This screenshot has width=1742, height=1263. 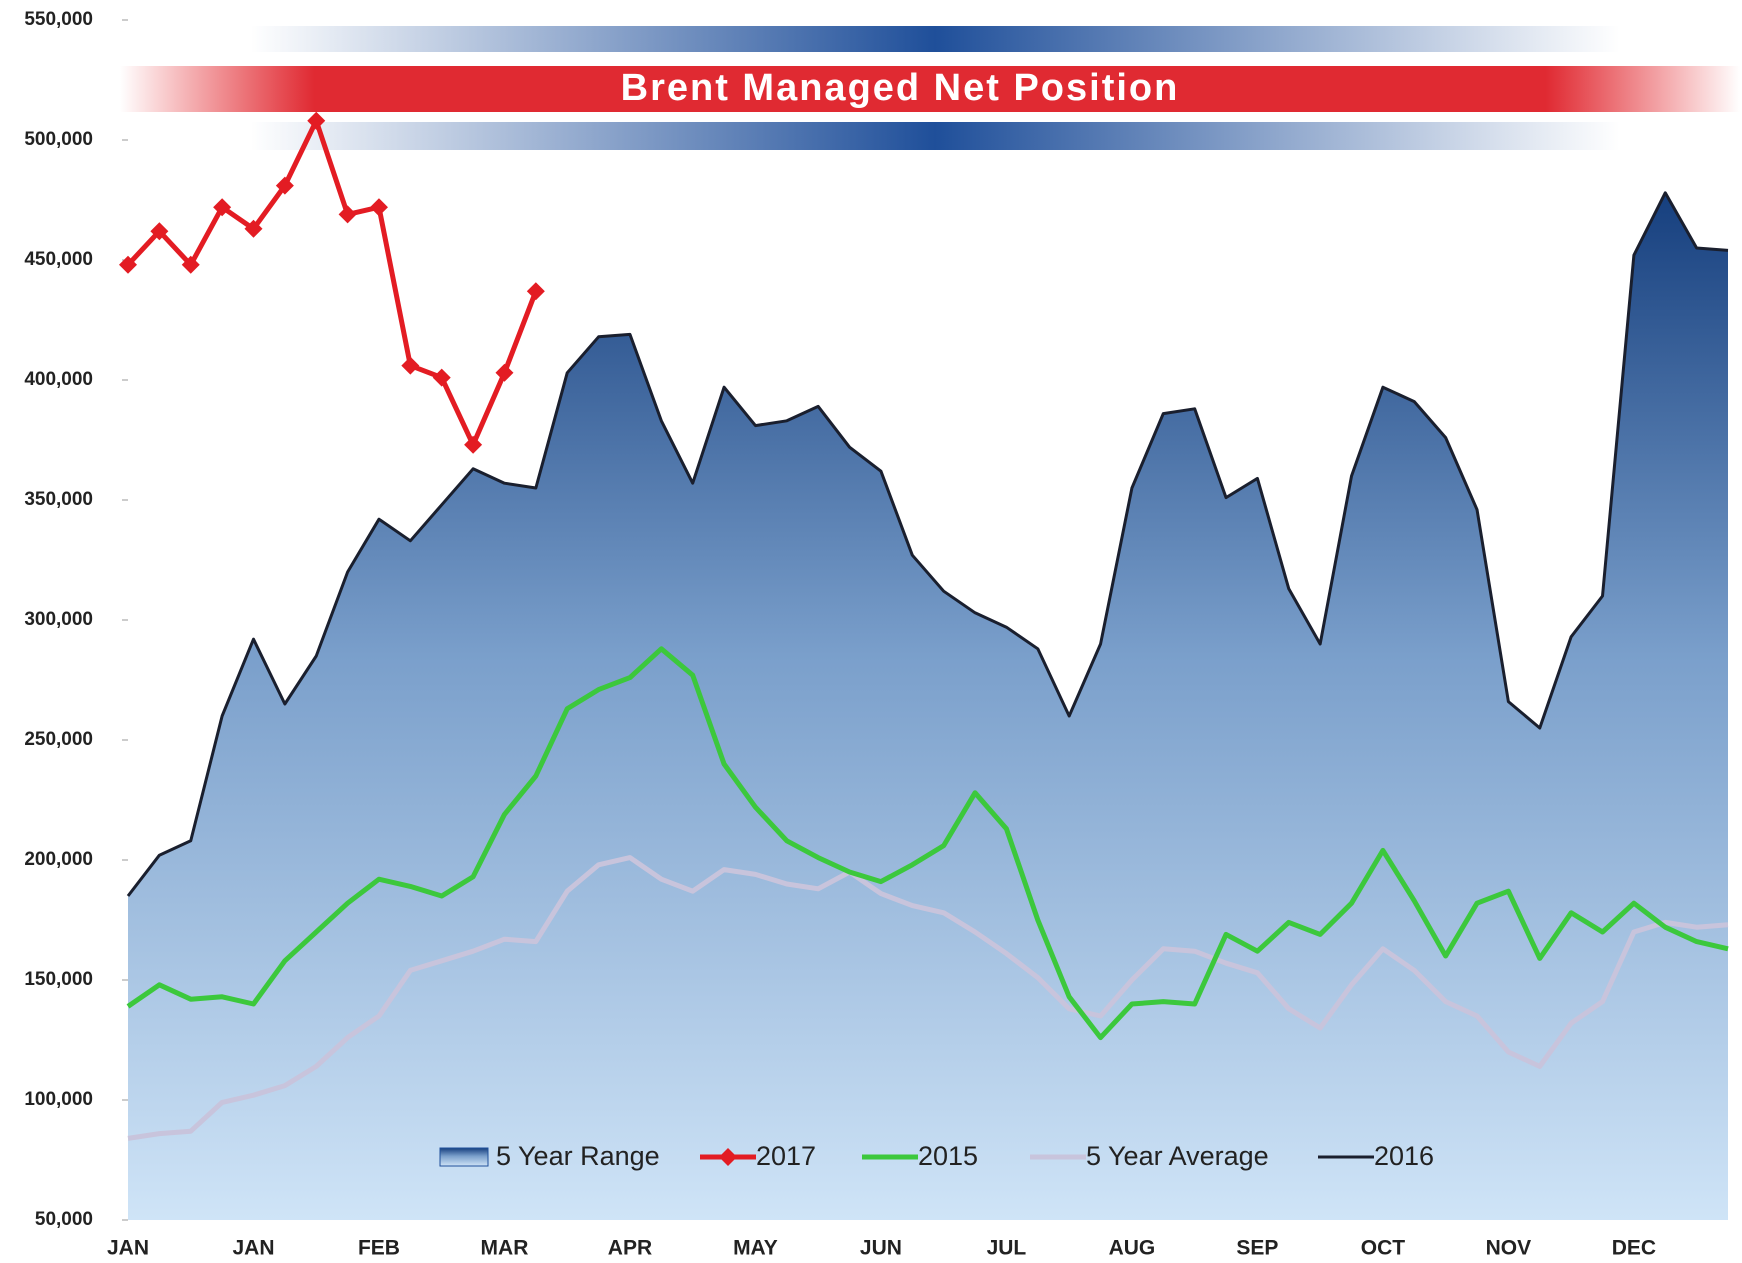 What do you see at coordinates (58, 1099) in the screenshot?
I see `y-tick-label: 100,000` at bounding box center [58, 1099].